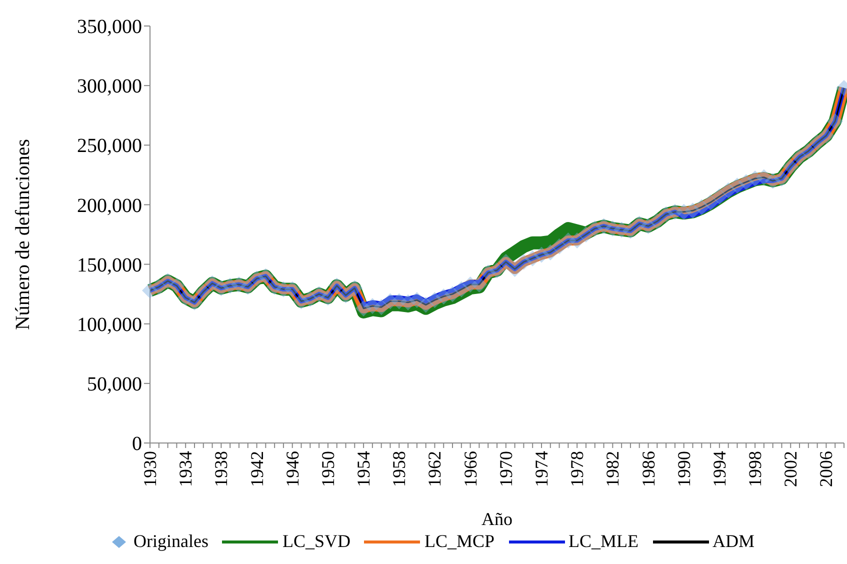 The image size is (847, 564). I want to click on x-axis-title: Año, so click(497, 519).